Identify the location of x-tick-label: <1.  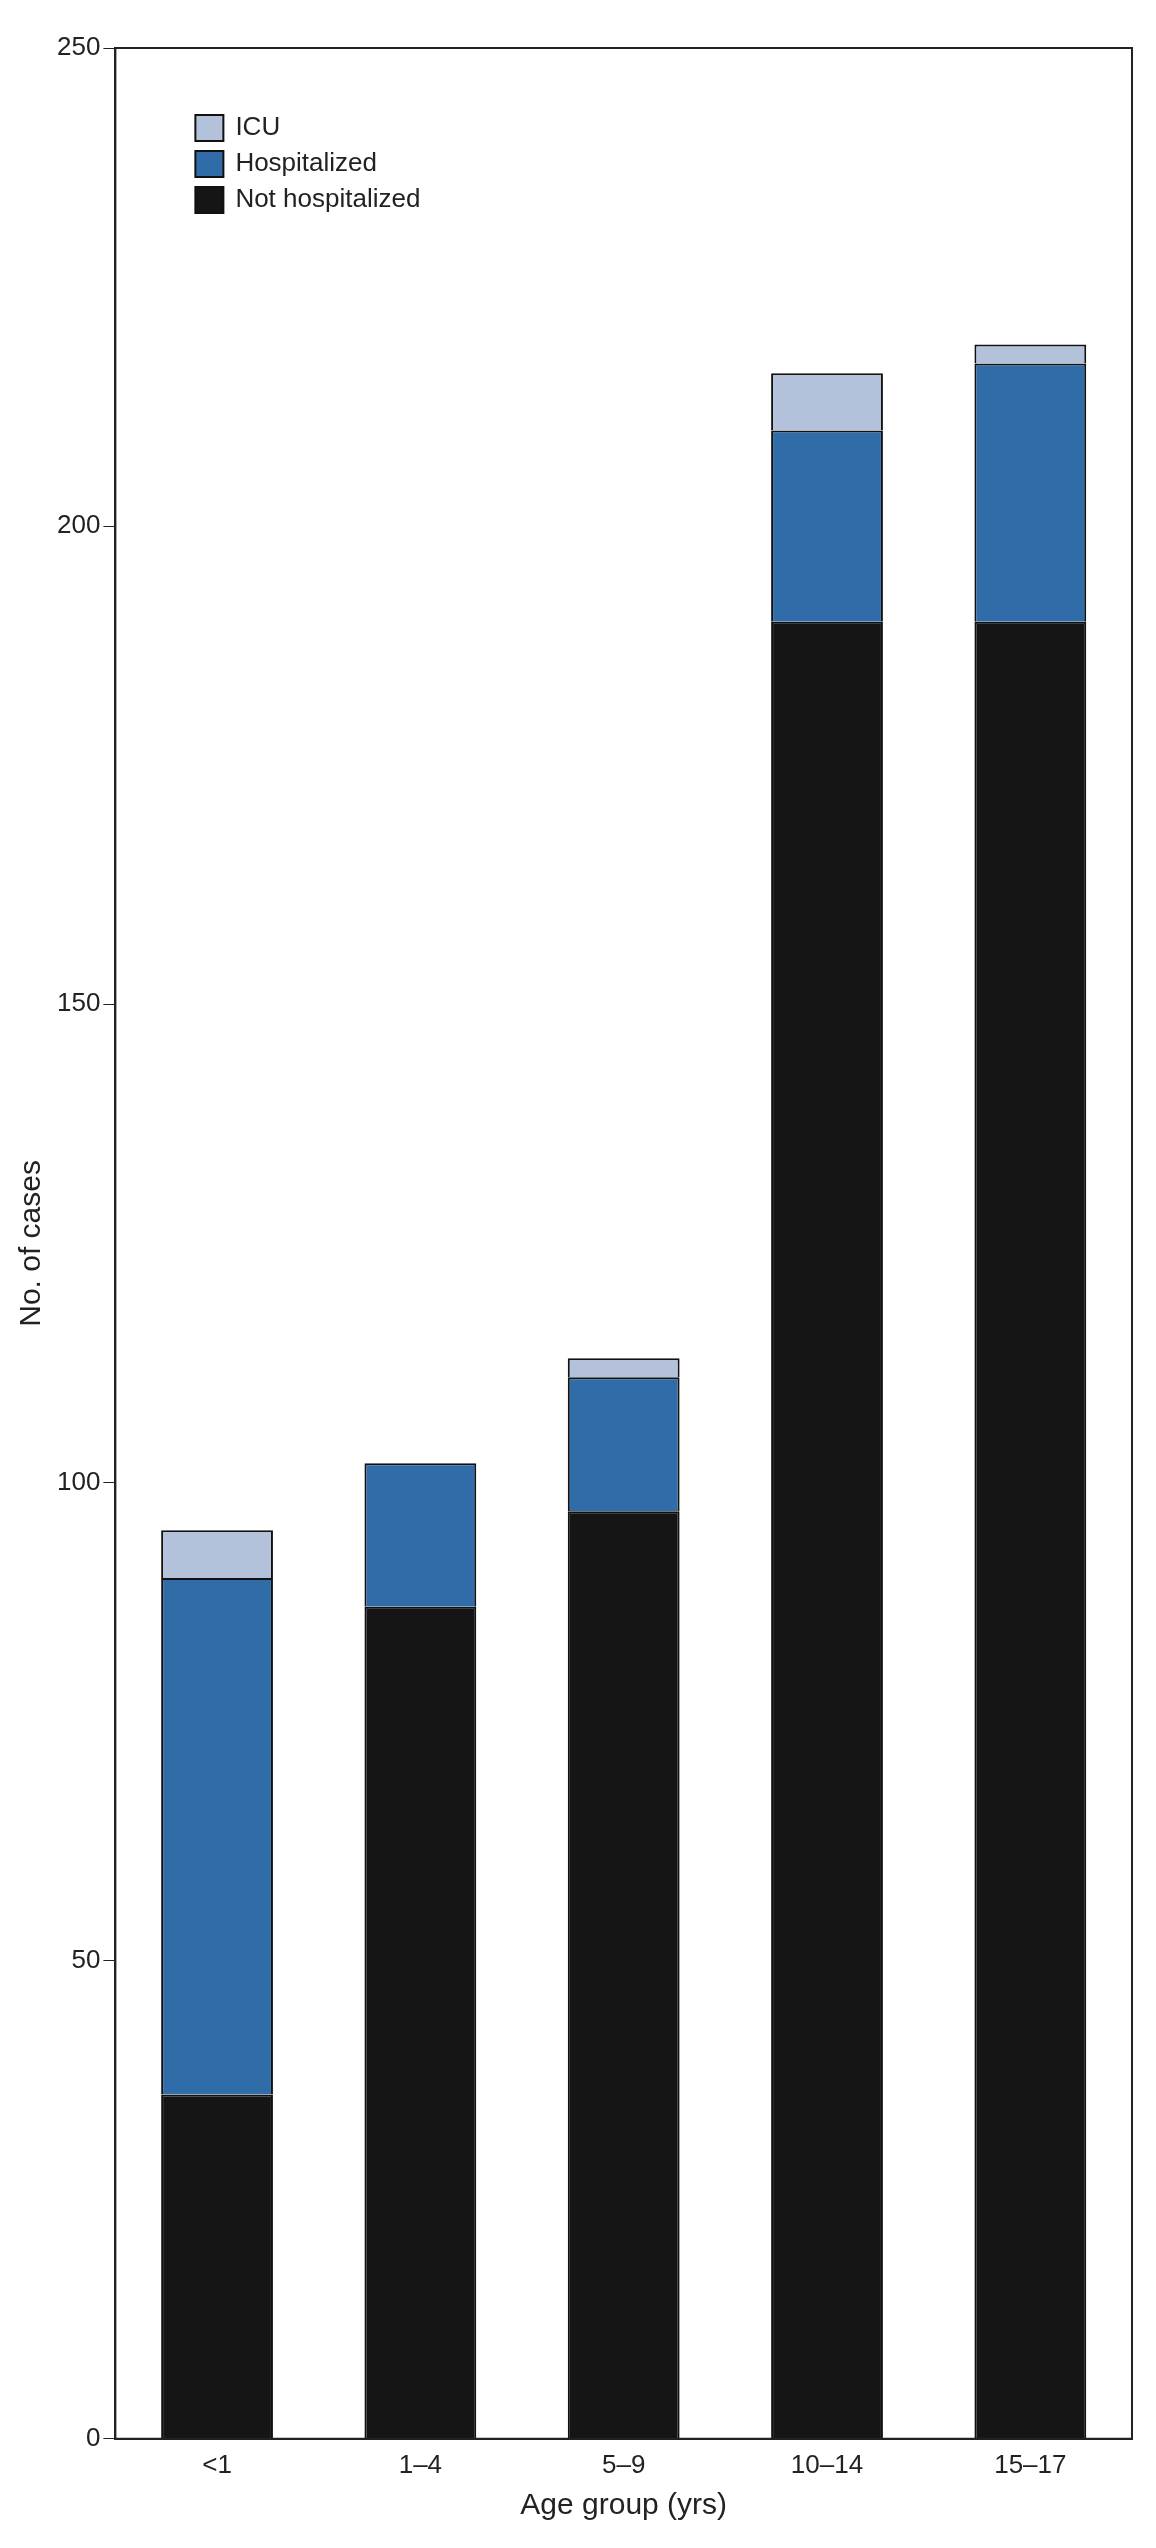
(217, 2463).